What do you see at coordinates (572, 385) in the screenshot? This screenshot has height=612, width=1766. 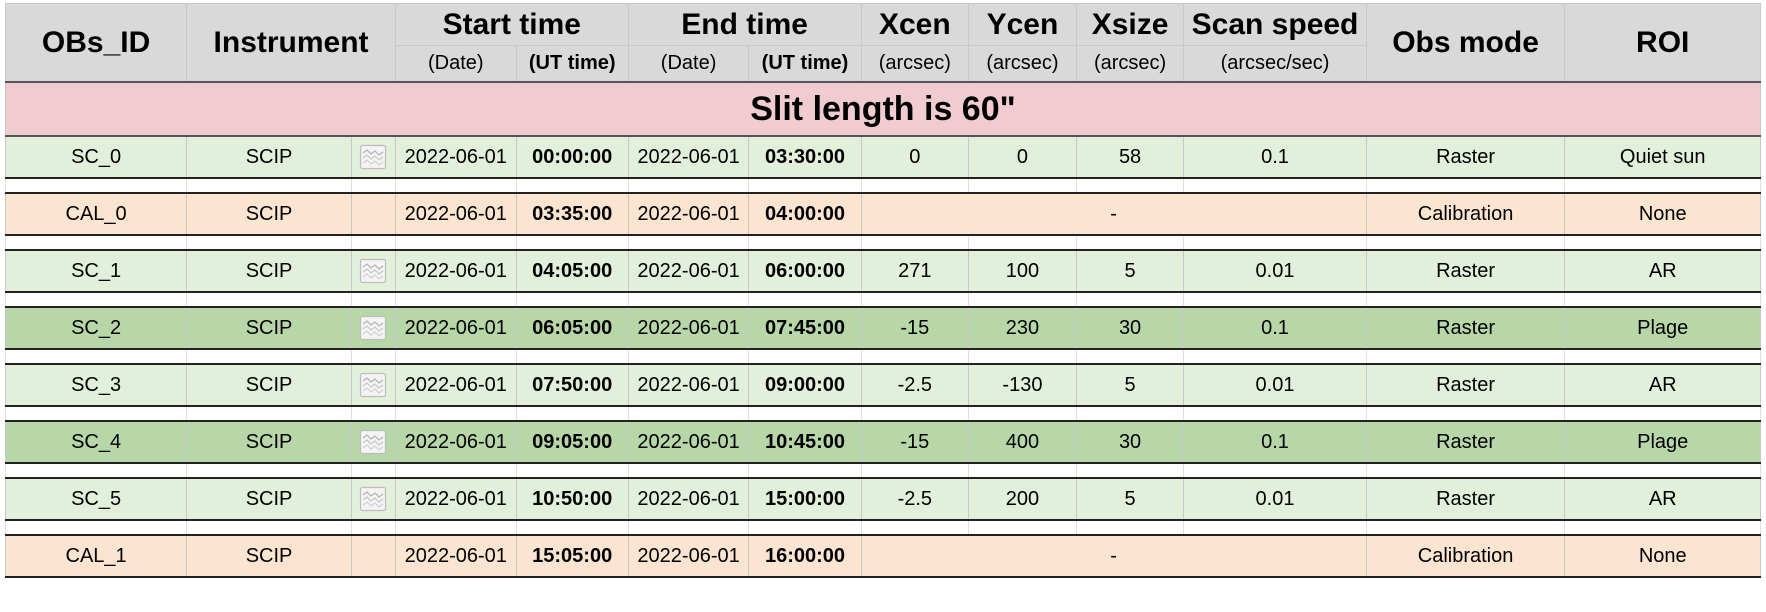 I see `start-time-cell: 07:50:00` at bounding box center [572, 385].